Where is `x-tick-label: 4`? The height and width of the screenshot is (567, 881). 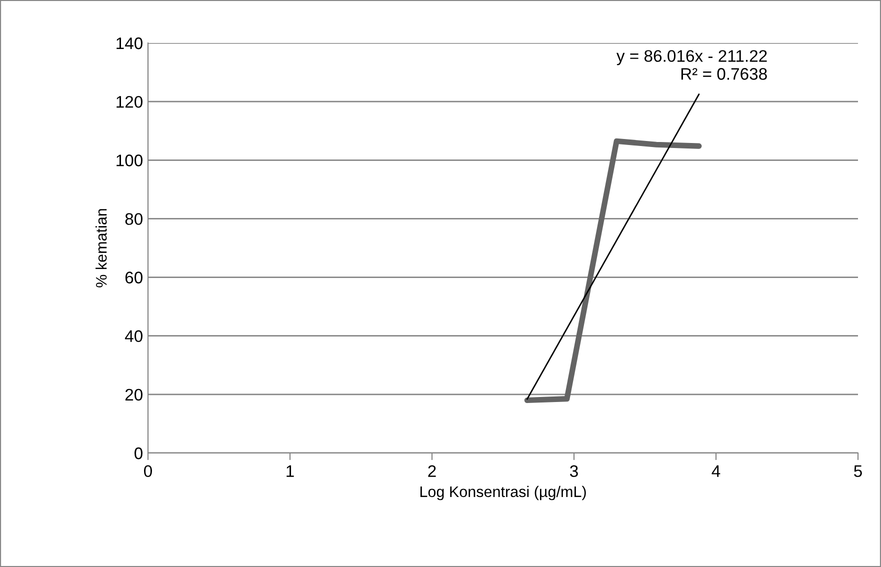
x-tick-label: 4 is located at coordinates (716, 471).